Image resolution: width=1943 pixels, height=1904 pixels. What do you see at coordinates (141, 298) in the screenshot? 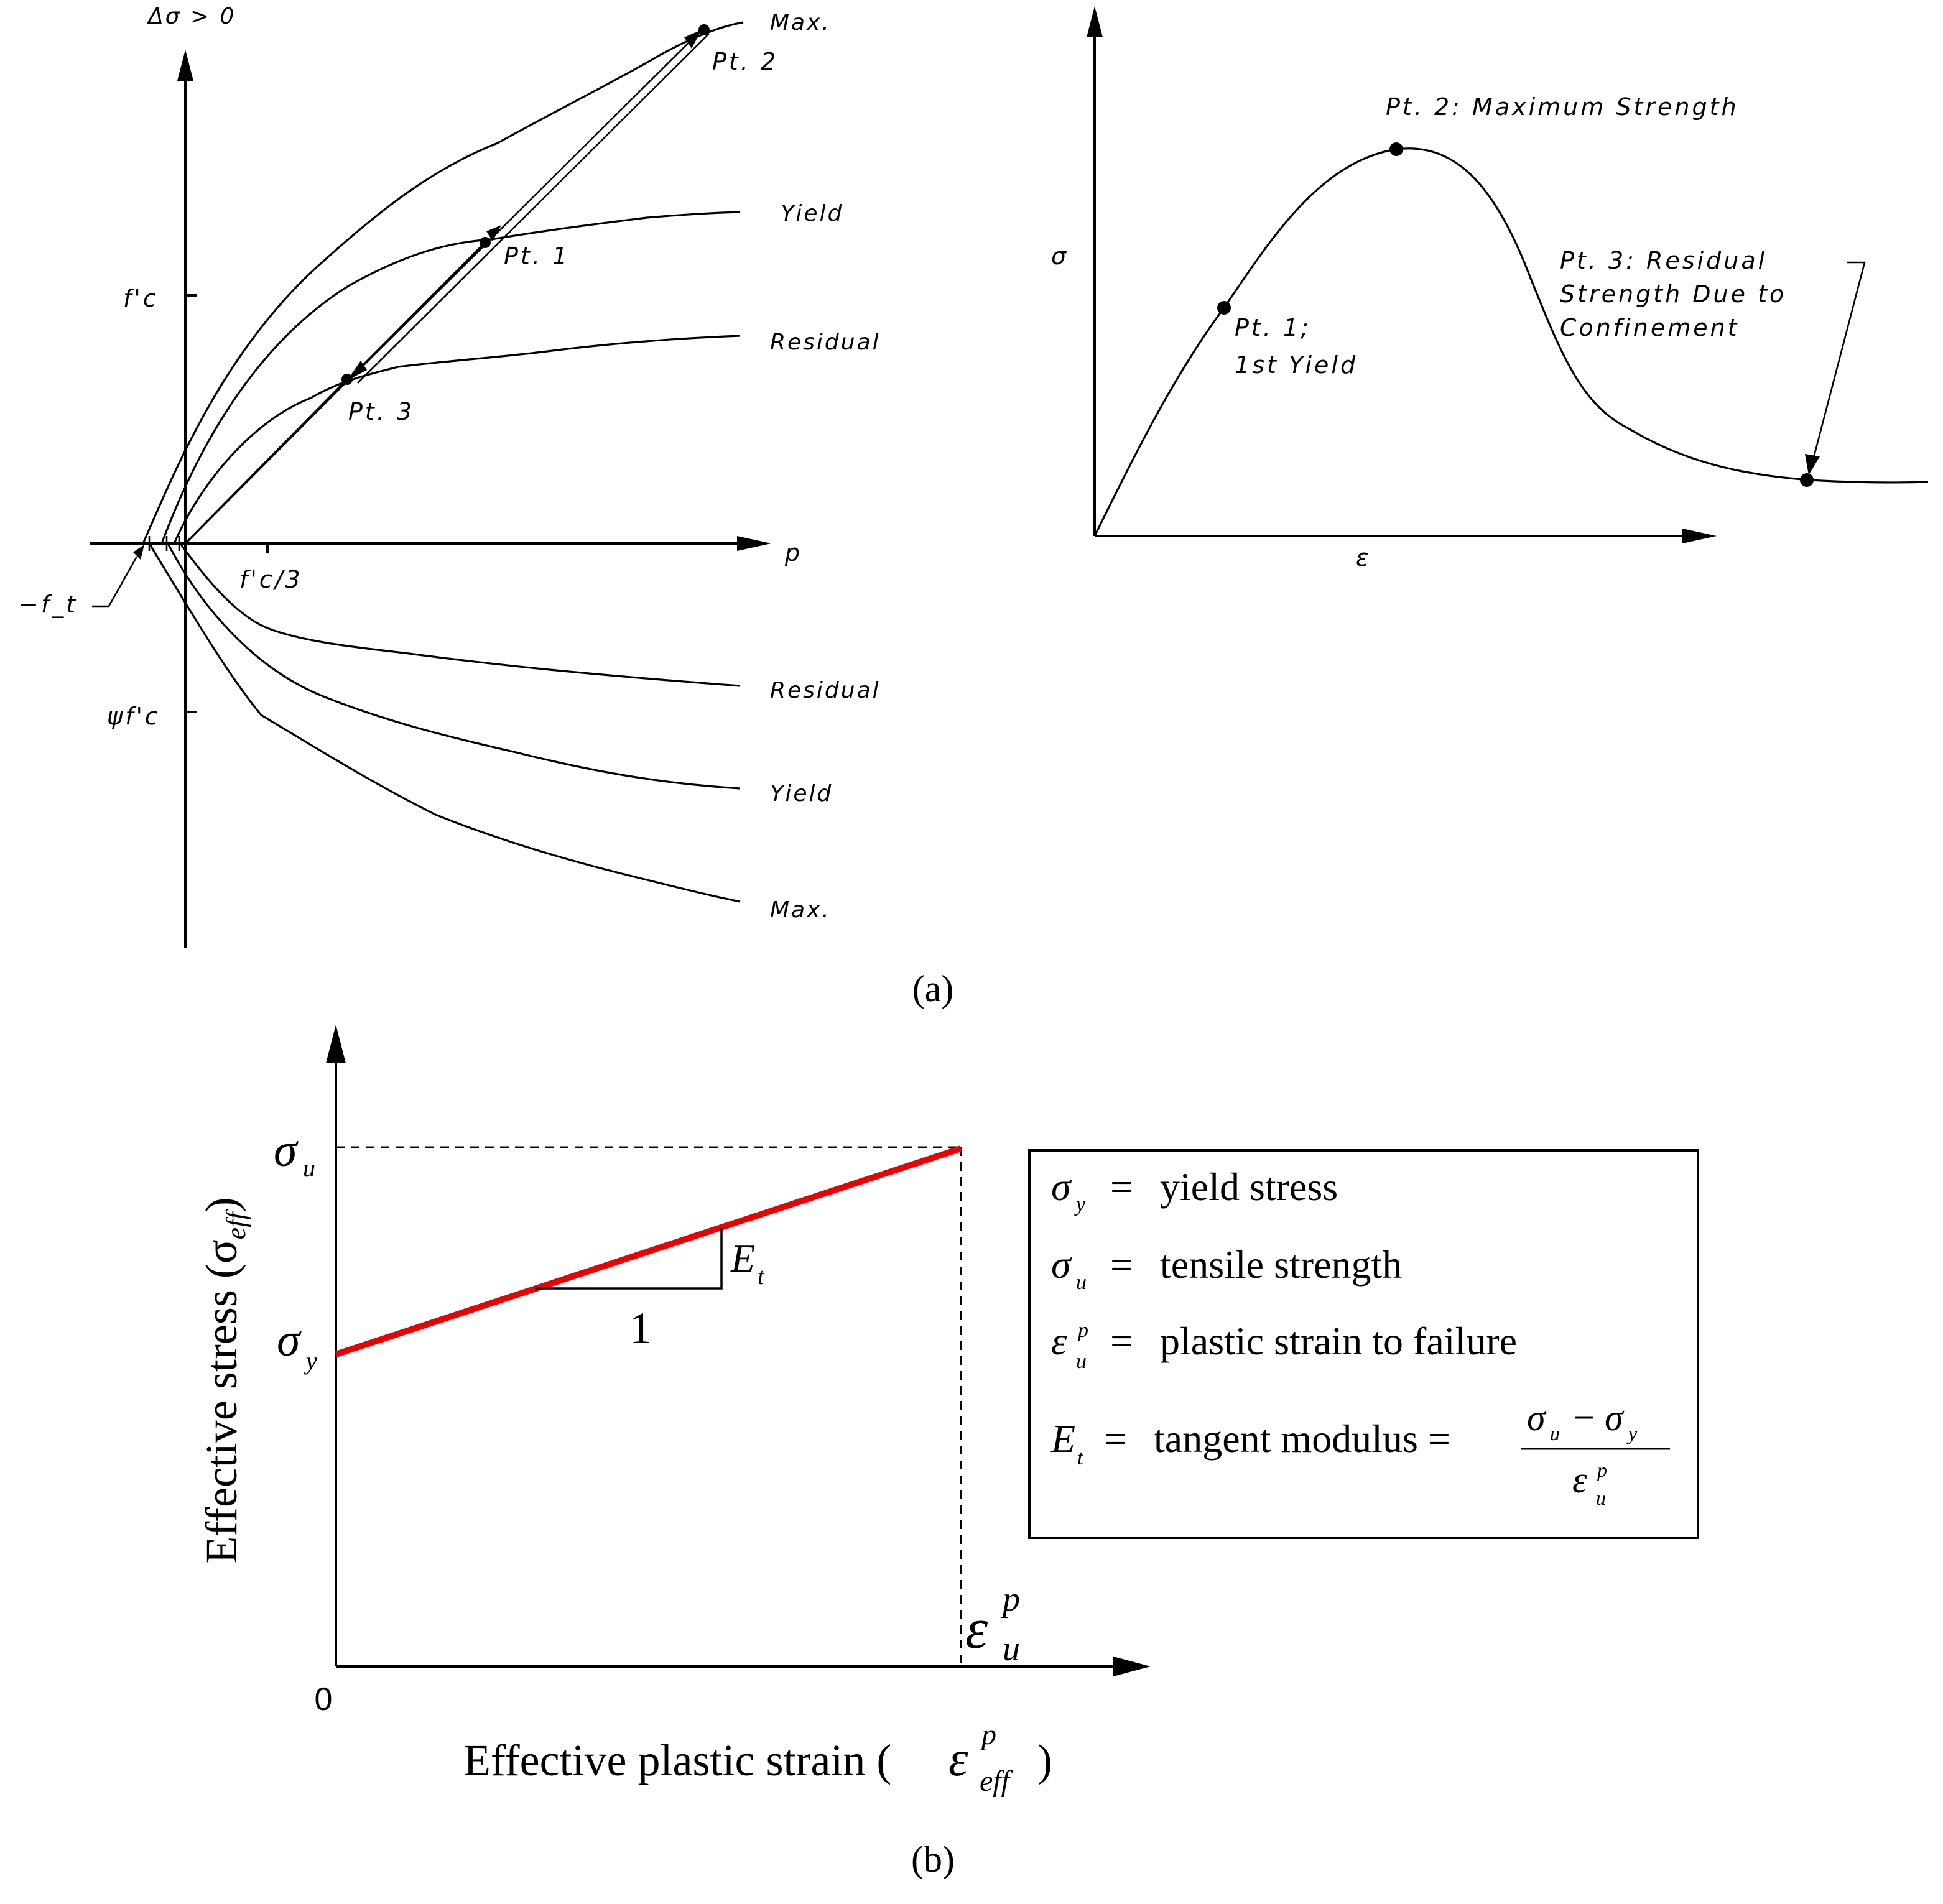
I see `fc-tick-label: f'c` at bounding box center [141, 298].